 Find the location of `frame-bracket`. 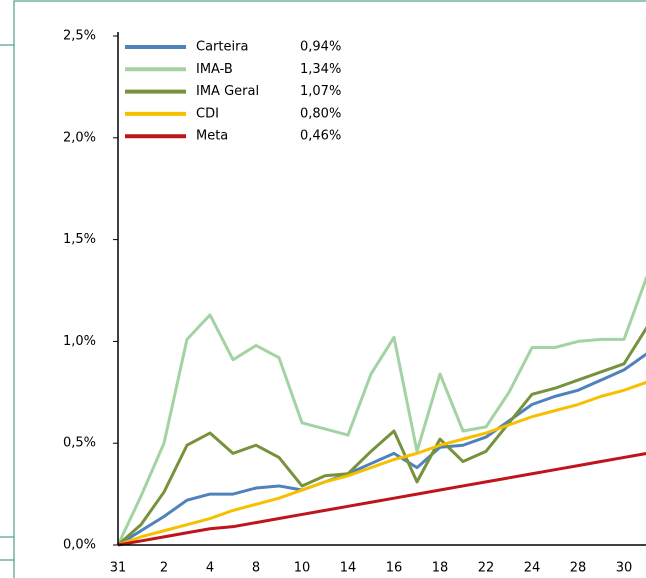

frame-bracket is located at coordinates (7, 302).